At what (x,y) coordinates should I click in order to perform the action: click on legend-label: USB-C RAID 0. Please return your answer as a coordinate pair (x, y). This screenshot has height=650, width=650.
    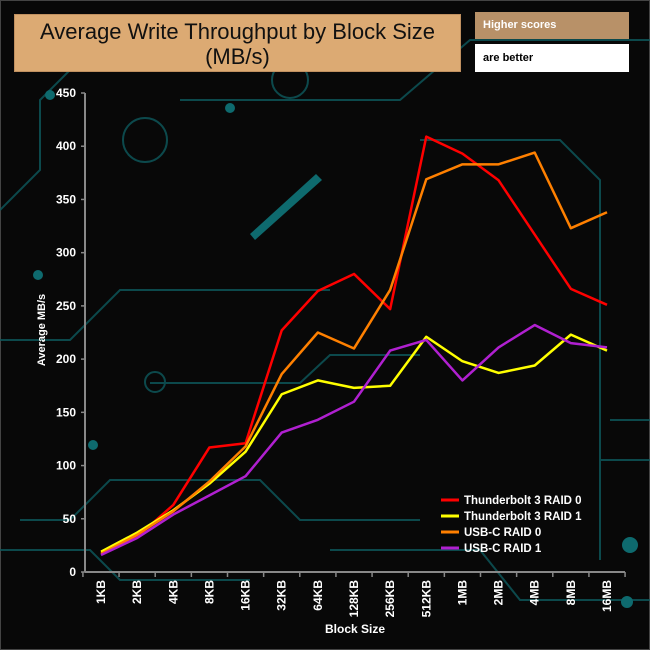
    Looking at the image, I should click on (502, 533).